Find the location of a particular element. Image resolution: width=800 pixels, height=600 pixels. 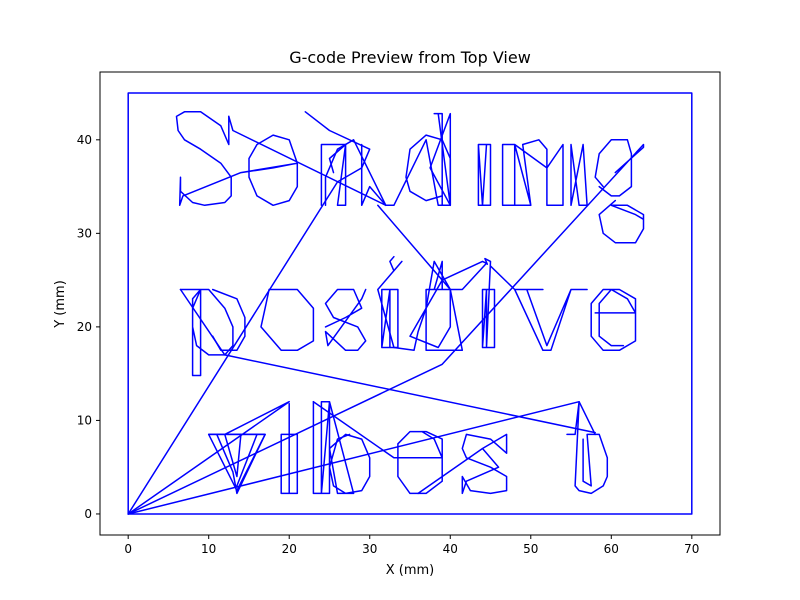

chart-title: G-code Preview from Top View is located at coordinates (410, 57).